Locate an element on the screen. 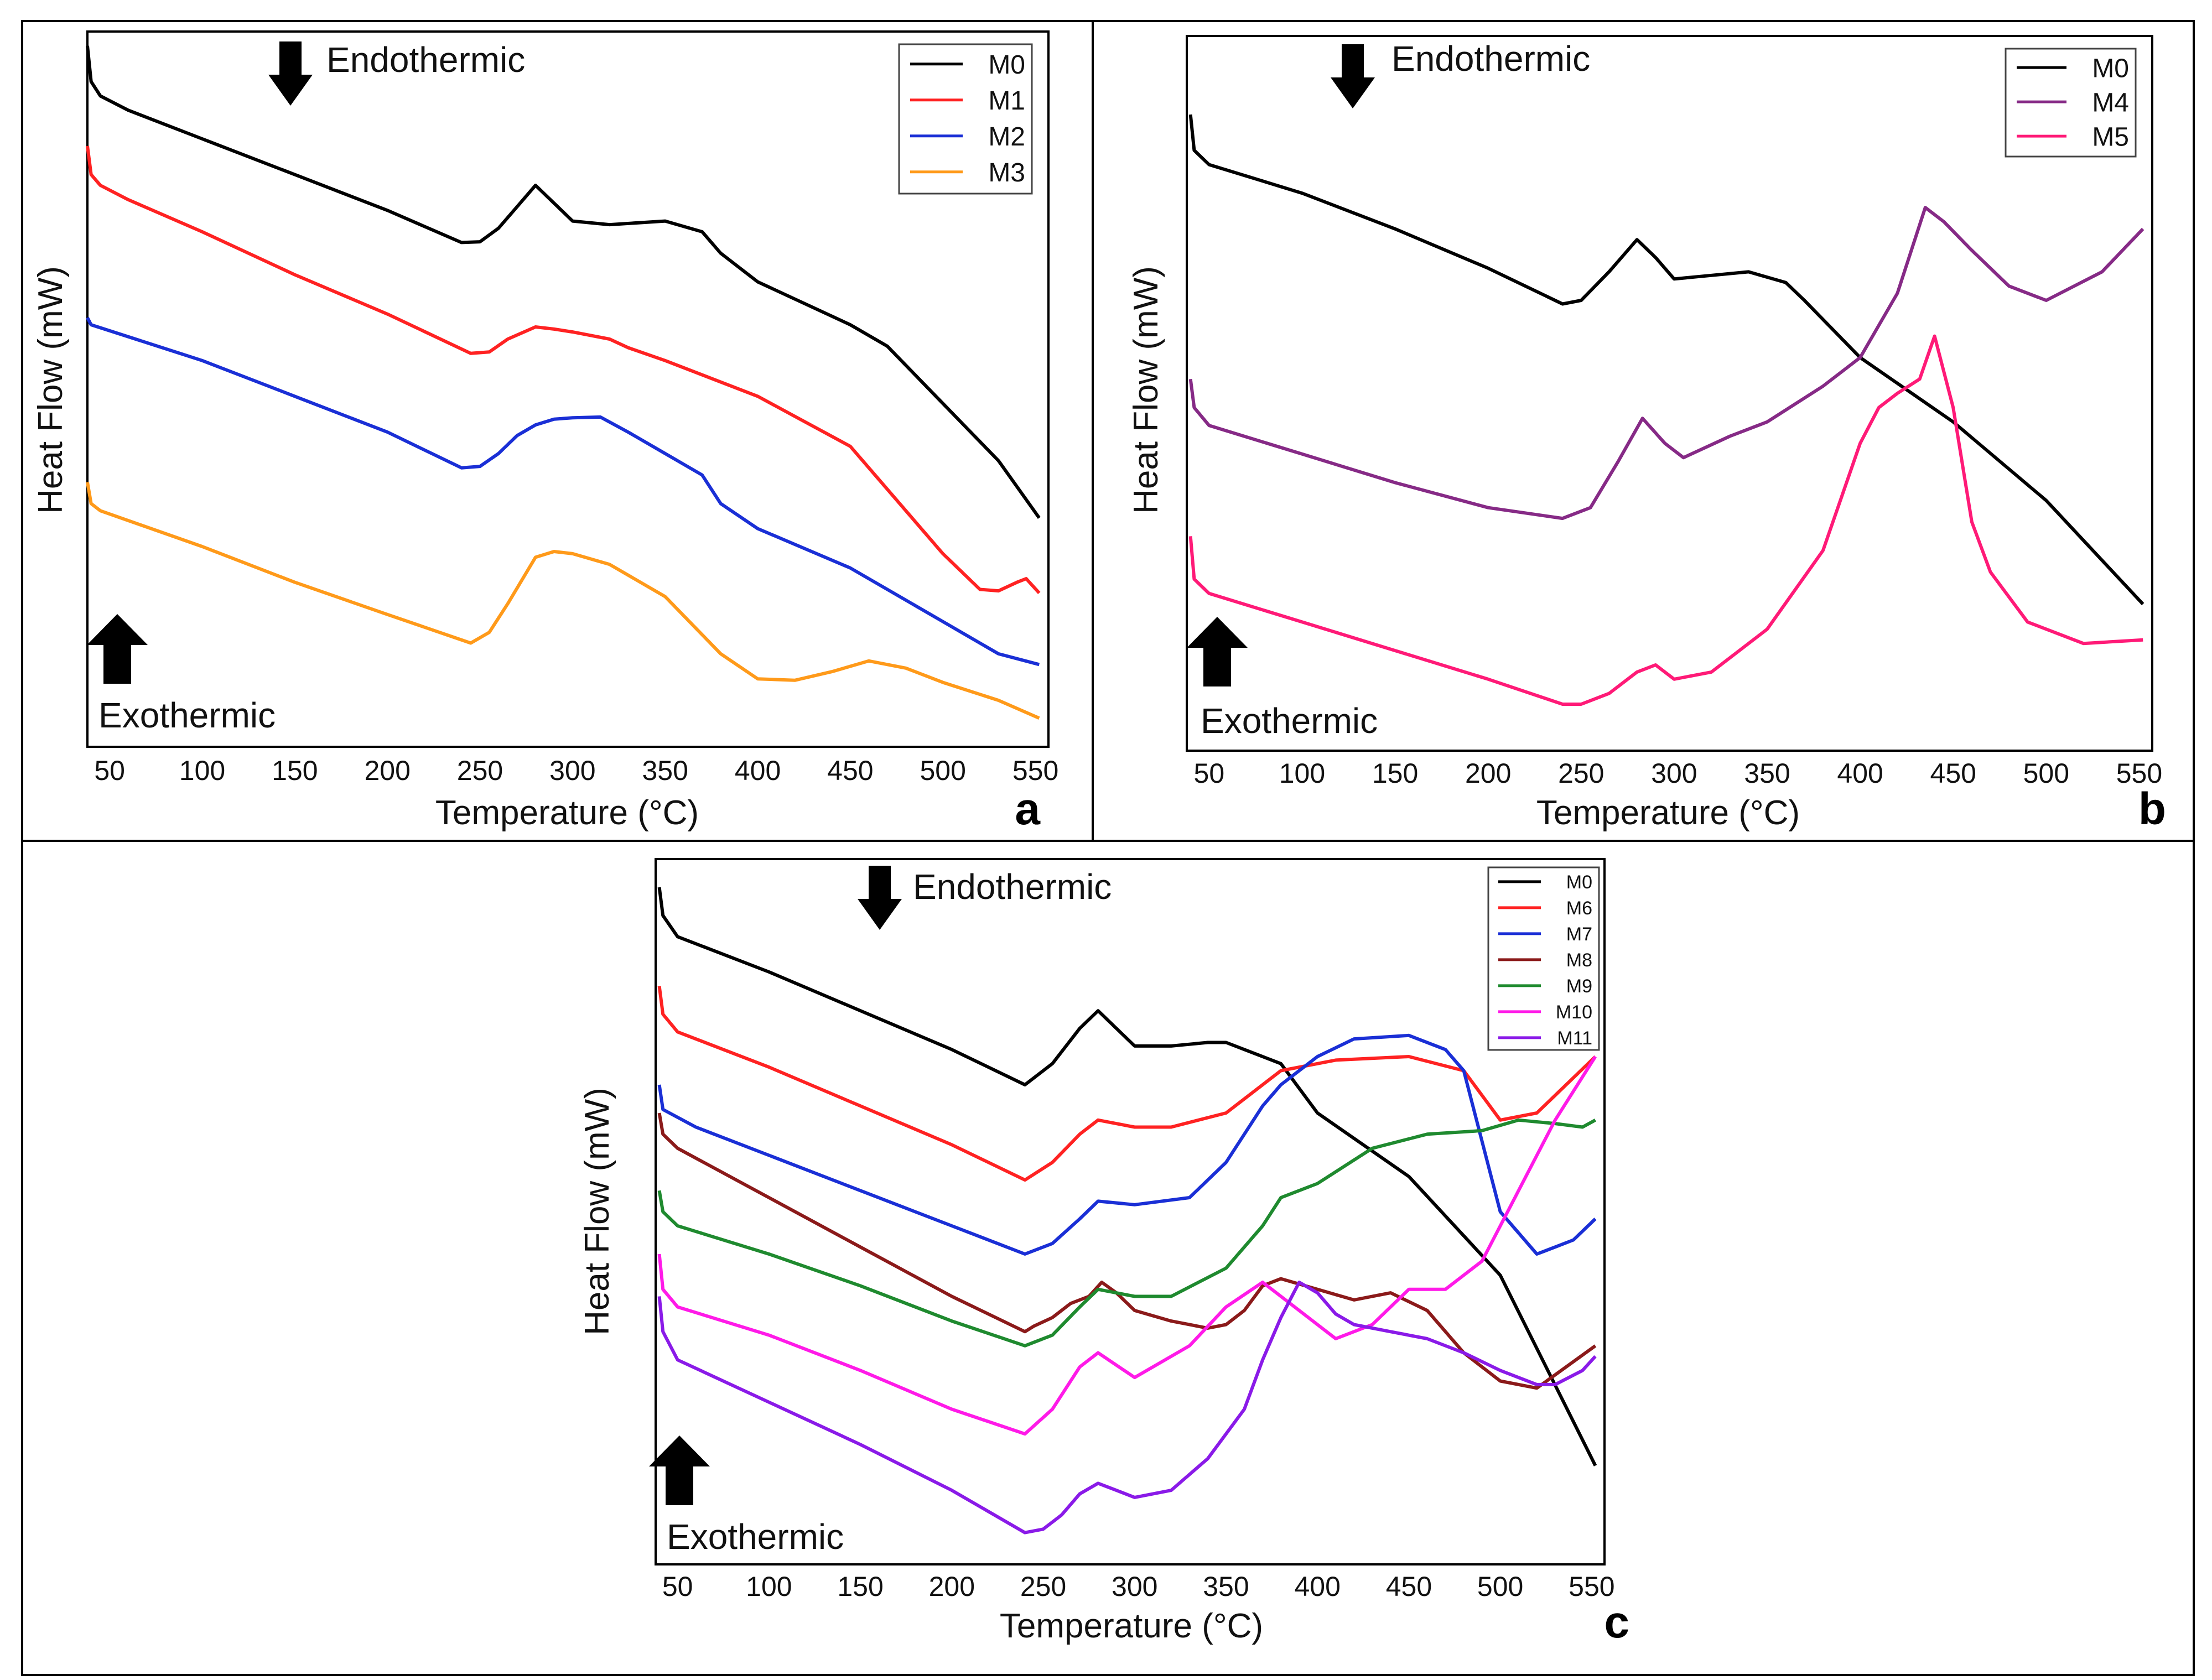 The image size is (2212, 1680). x-tick-label-a: 350 is located at coordinates (665, 770).